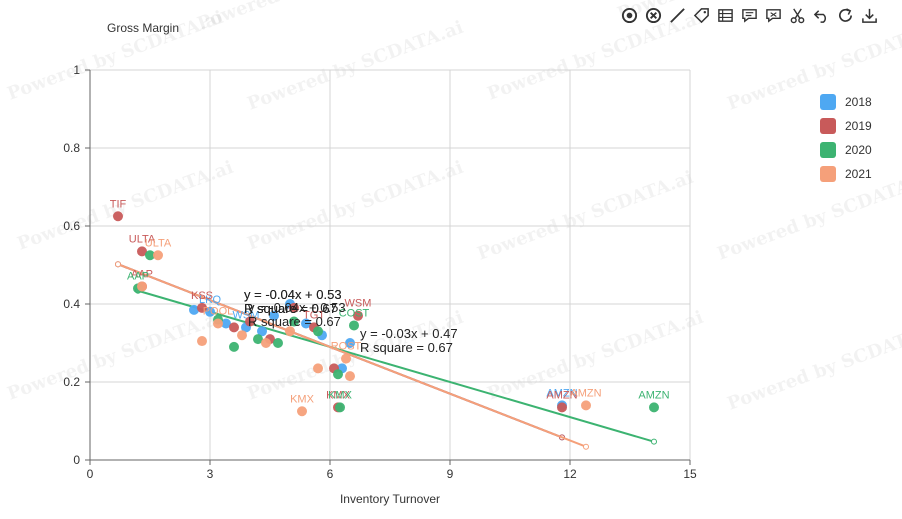 This screenshot has width=902, height=519. What do you see at coordinates (858, 126) in the screenshot?
I see `legend-label: 2019` at bounding box center [858, 126].